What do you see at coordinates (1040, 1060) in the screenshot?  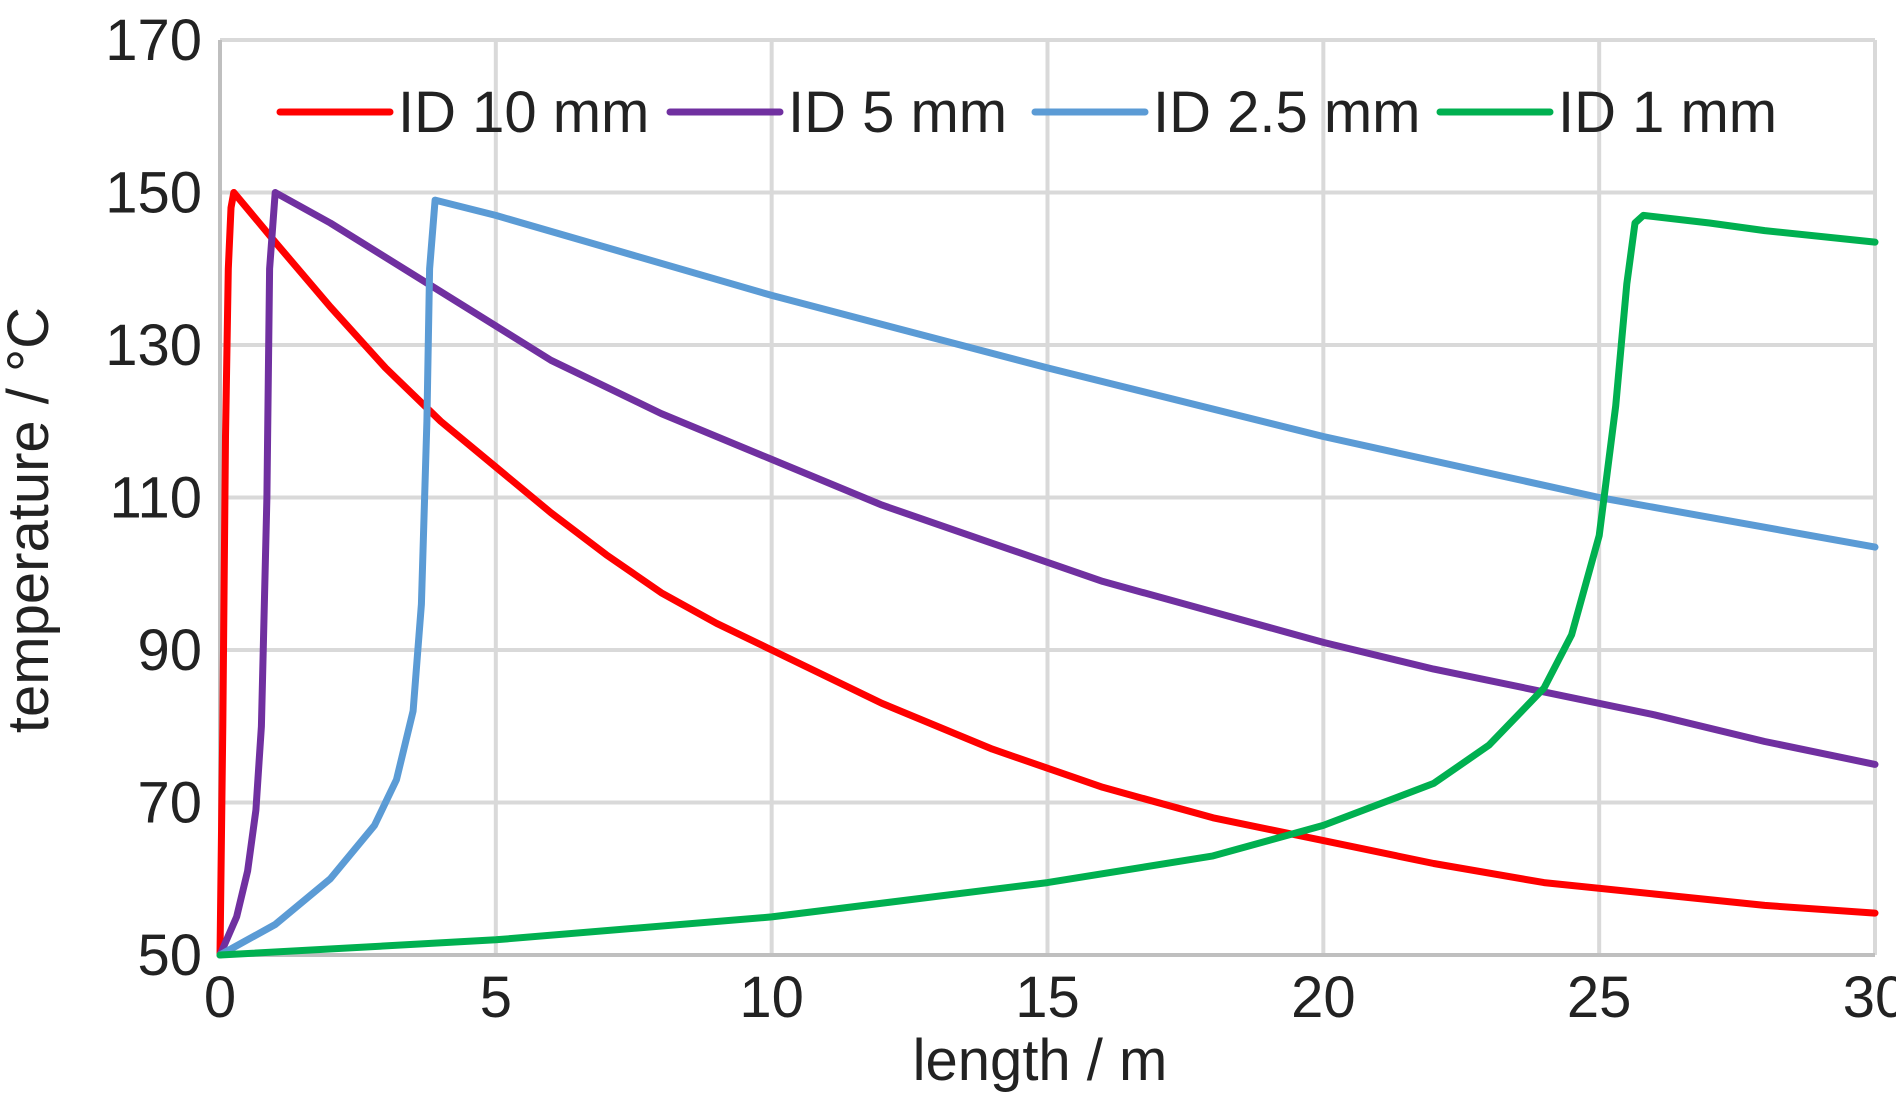 I see `x-axis-title: length / m` at bounding box center [1040, 1060].